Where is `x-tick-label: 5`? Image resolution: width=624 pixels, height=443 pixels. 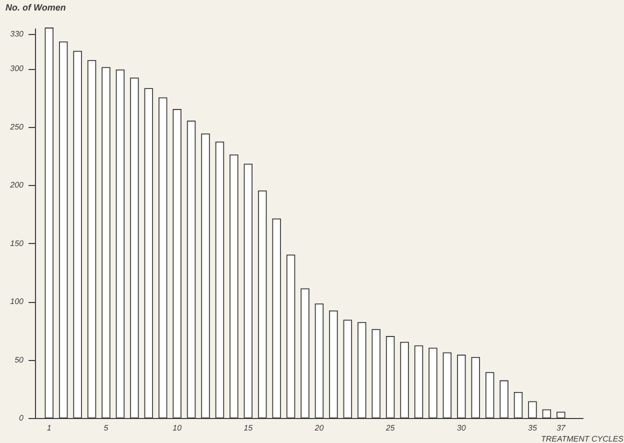
x-tick-label: 5 is located at coordinates (106, 428).